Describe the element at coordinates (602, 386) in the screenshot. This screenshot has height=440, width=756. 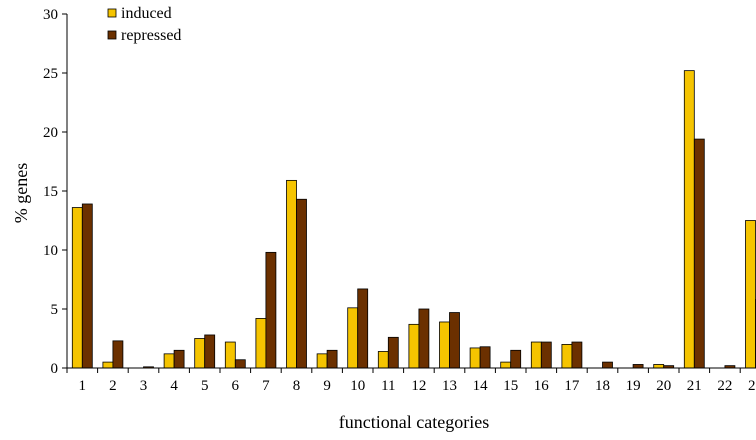
I see `x-tick-label: 18` at that location.